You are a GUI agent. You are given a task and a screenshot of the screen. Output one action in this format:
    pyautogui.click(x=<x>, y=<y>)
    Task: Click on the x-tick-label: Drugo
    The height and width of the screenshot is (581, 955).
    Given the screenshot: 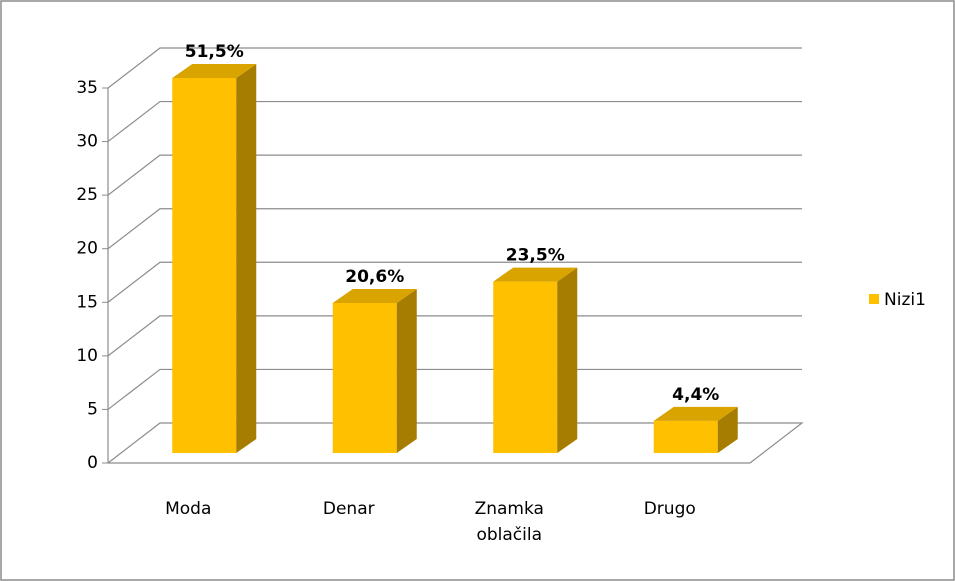 What is the action you would take?
    pyautogui.click(x=670, y=509)
    